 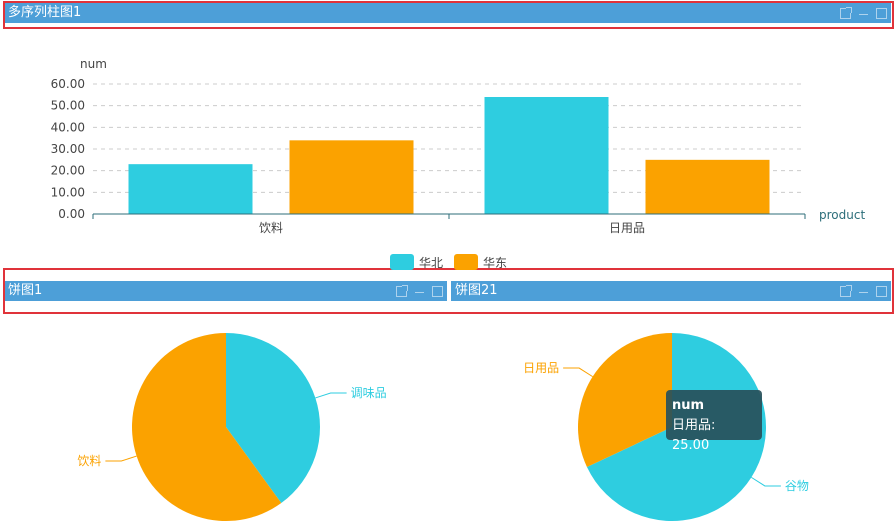 What do you see at coordinates (476, 290) in the screenshot?
I see `pie2-panel-title: 饼图21` at bounding box center [476, 290].